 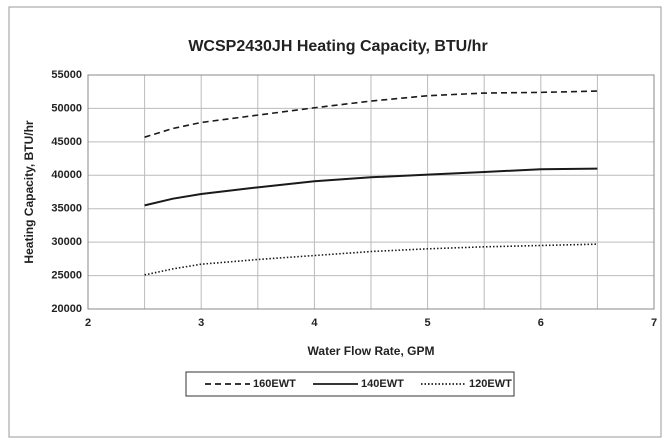 What do you see at coordinates (428, 323) in the screenshot?
I see `x-tick-label: 5` at bounding box center [428, 323].